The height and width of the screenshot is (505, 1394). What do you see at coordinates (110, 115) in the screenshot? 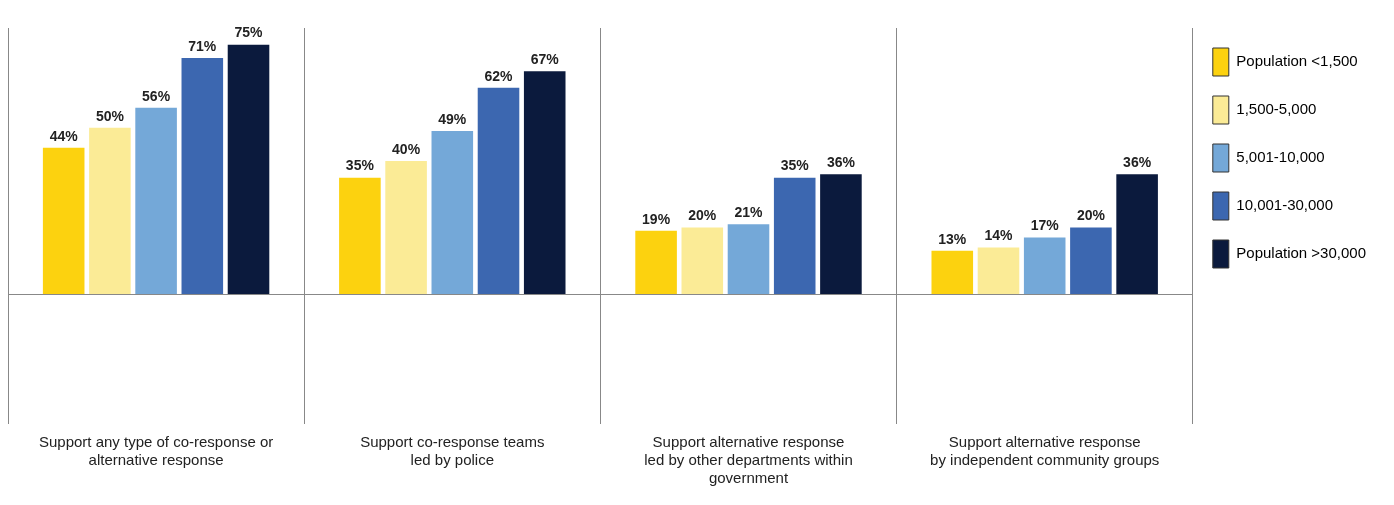
I see `data-label: 50%` at bounding box center [110, 115].